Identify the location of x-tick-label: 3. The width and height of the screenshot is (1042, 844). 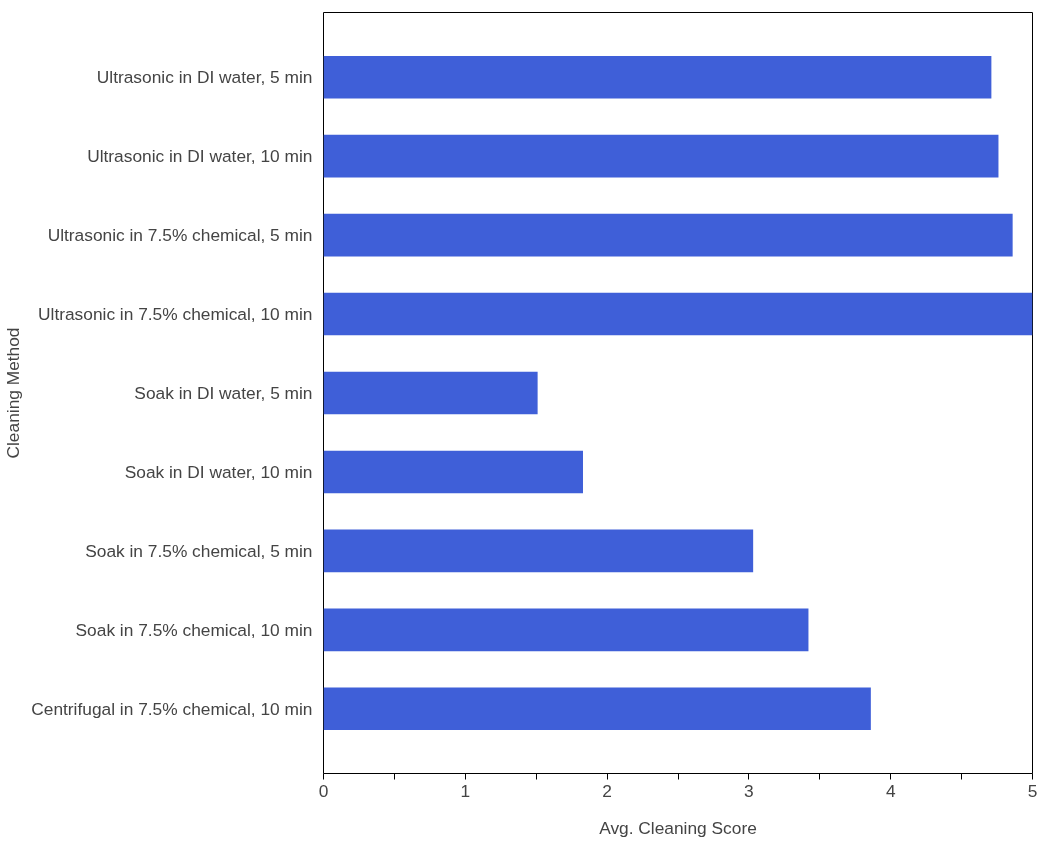
(749, 790).